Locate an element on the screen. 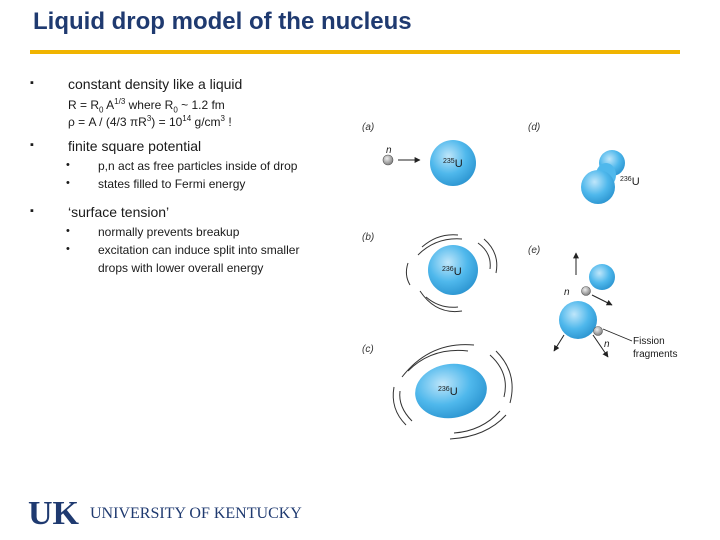 The width and height of the screenshot is (720, 540). panel-label-c: (c) is located at coordinates (368, 349).